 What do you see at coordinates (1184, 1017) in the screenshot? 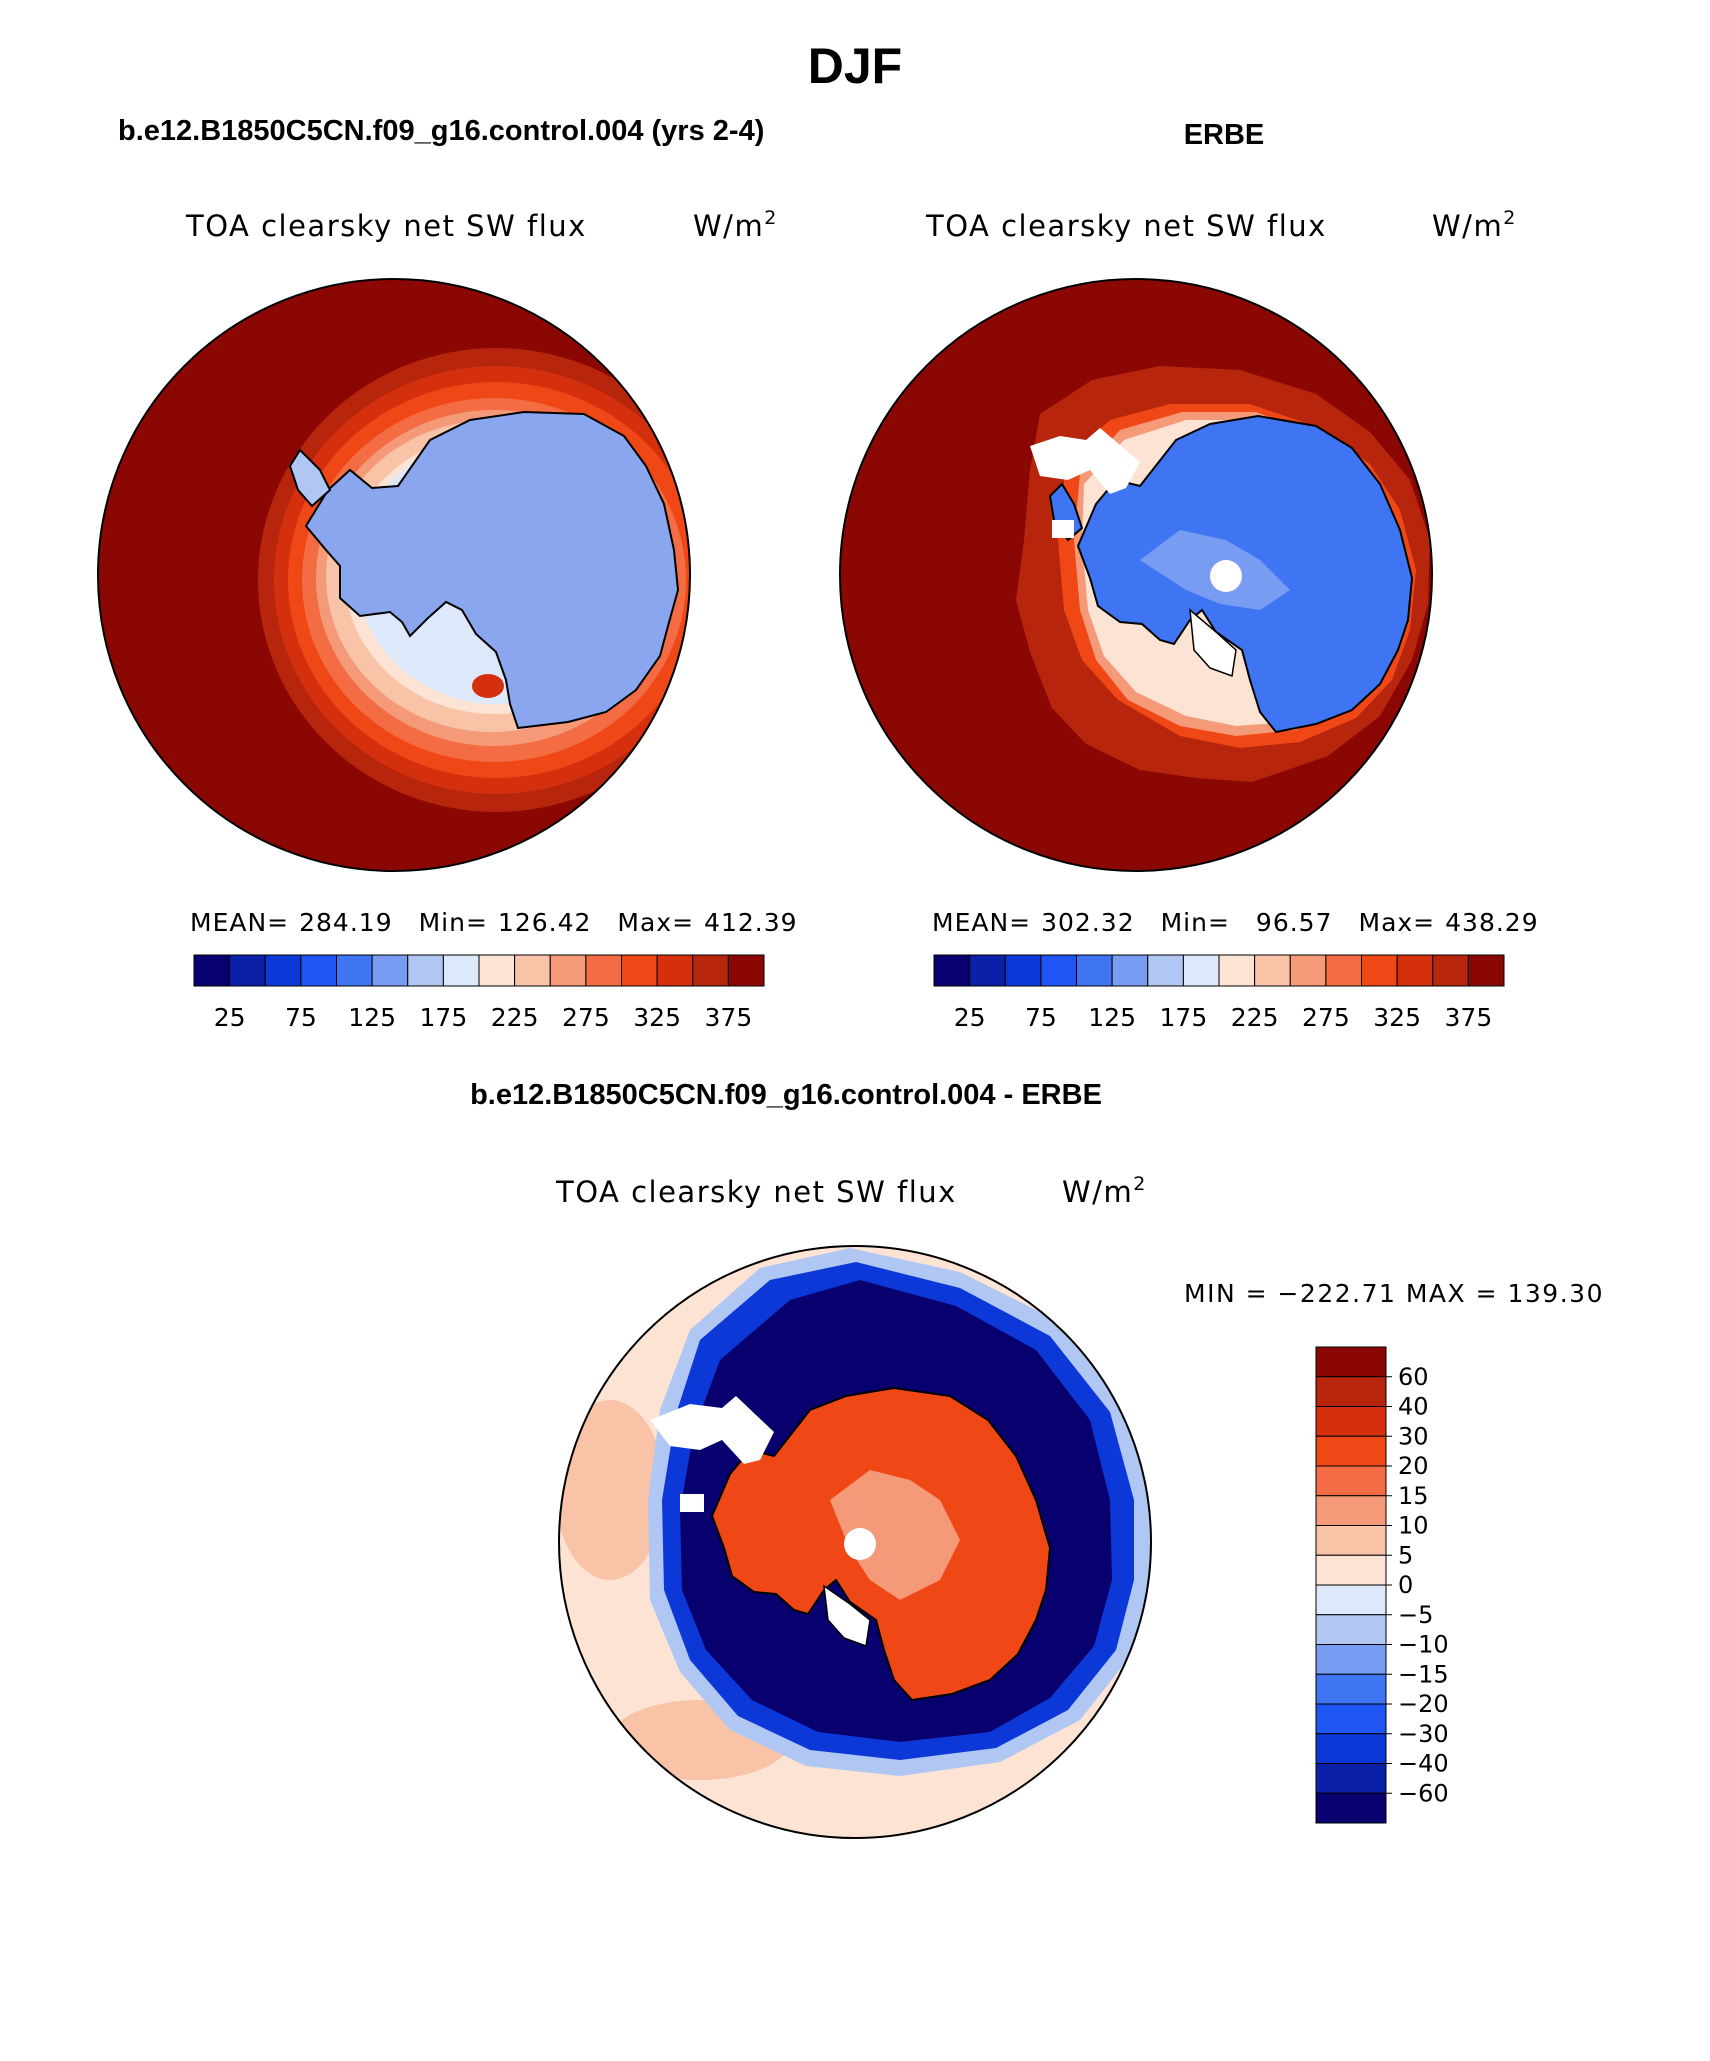
I see `panel-b-colorbar-tick-label: 175` at bounding box center [1184, 1017].